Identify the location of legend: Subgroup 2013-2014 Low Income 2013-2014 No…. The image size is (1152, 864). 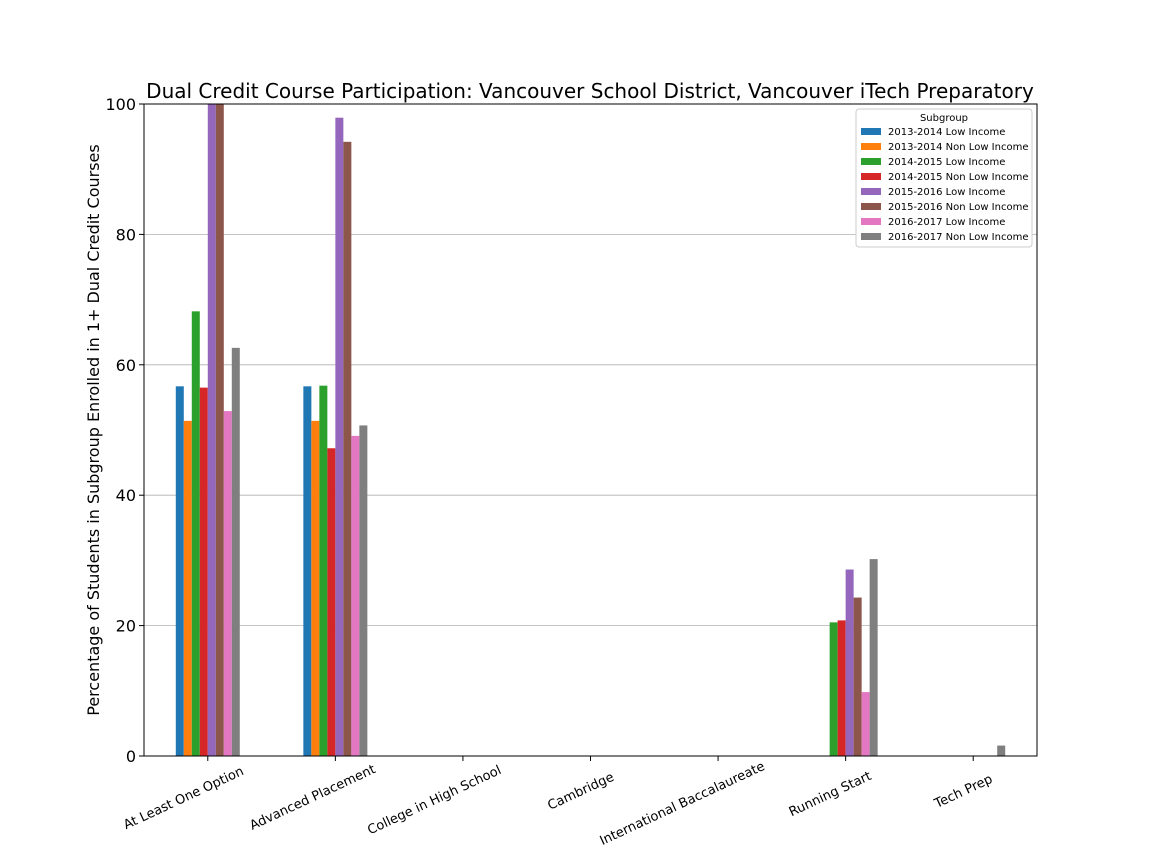
(944, 178).